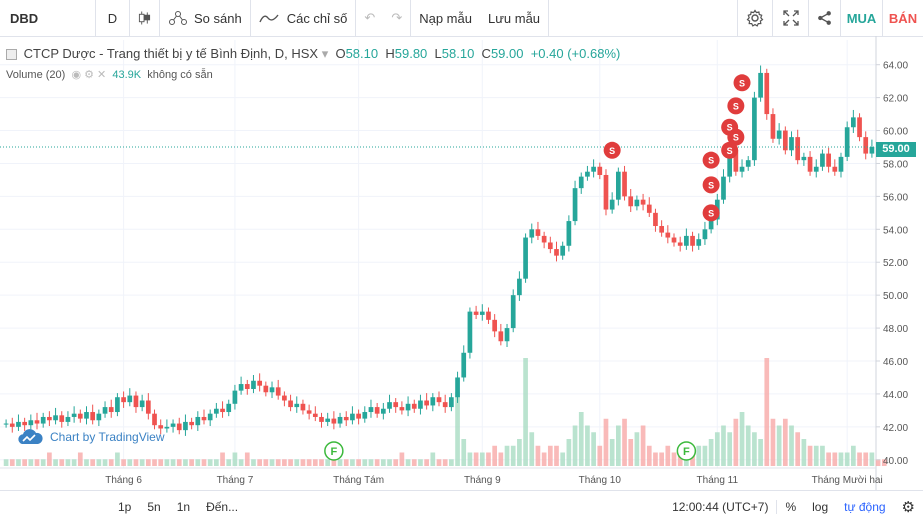 This screenshot has height=523, width=923. I want to click on sell-signal-marker, so click(742, 83).